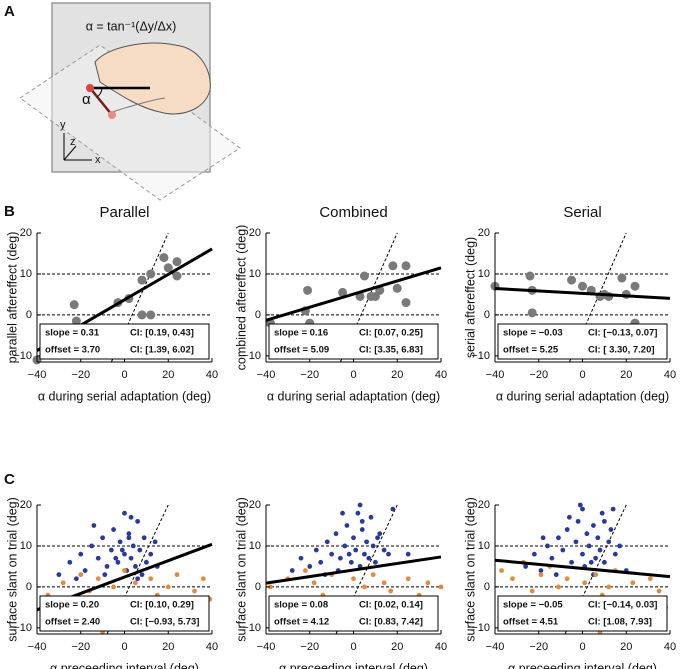 This screenshot has width=685, height=669. I want to click on x-tick-label: 40, so click(670, 647).